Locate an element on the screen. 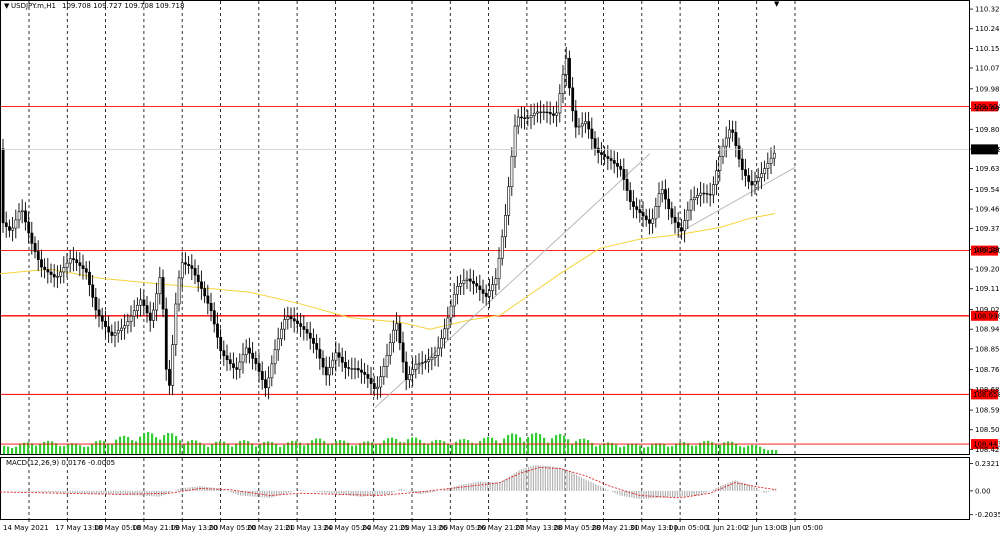 This screenshot has width=1000, height=536. price-axis-label: 108.590 is located at coordinates (987, 411).